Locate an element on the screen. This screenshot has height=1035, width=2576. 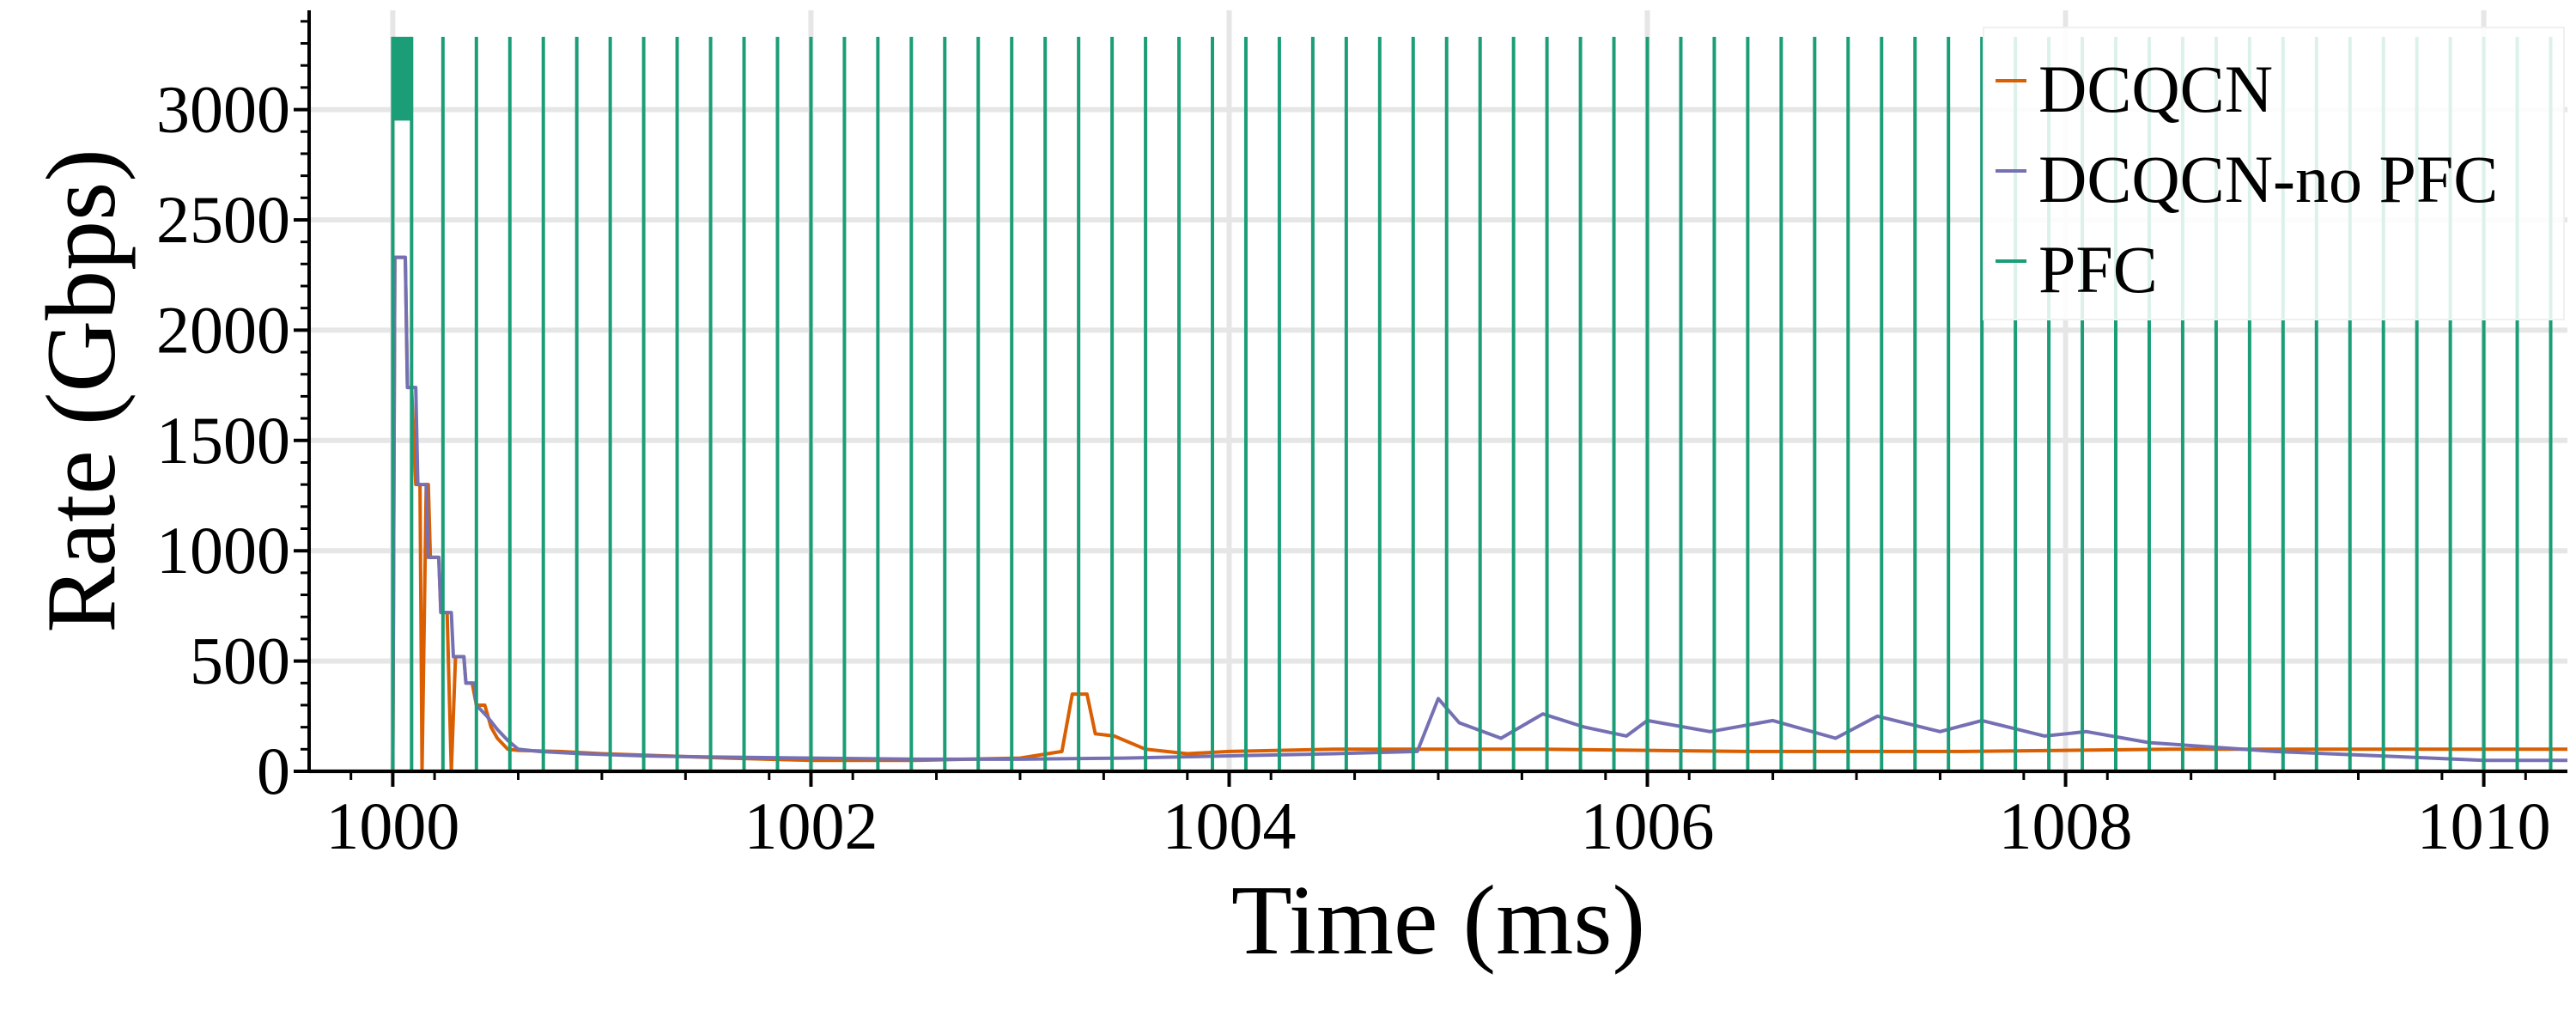
legend-label: PFC is located at coordinates (2098, 269).